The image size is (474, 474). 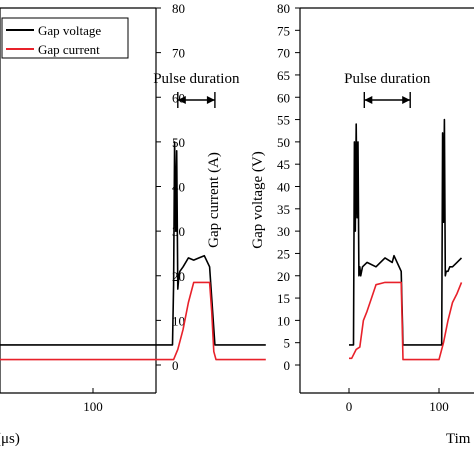 I want to click on legend: Gap voltage Gap current, so click(x=65, y=38).